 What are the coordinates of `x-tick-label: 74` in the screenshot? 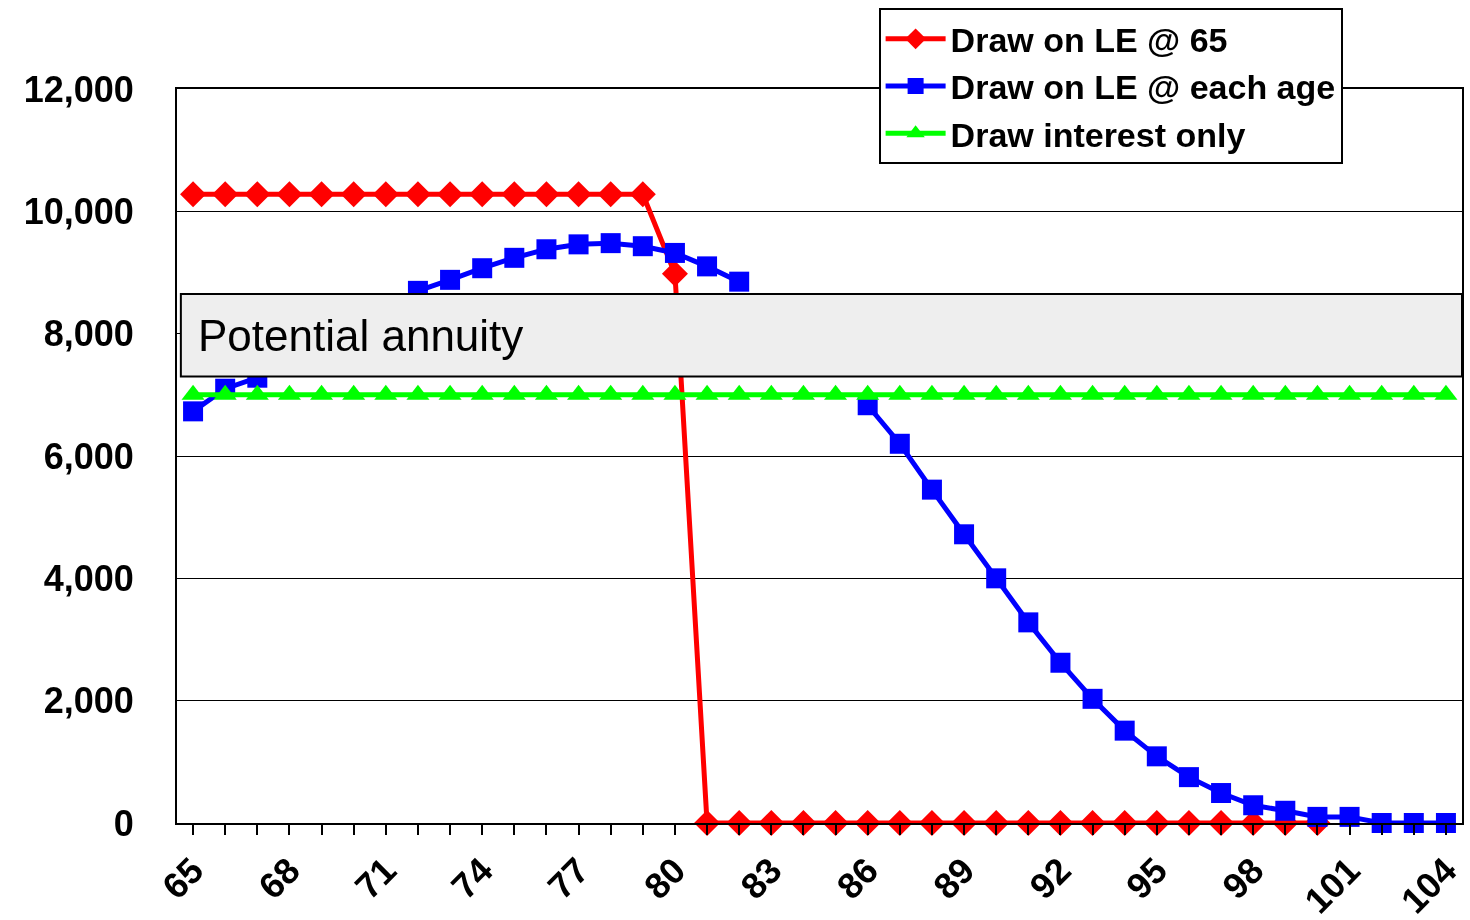 It's located at (472, 878).